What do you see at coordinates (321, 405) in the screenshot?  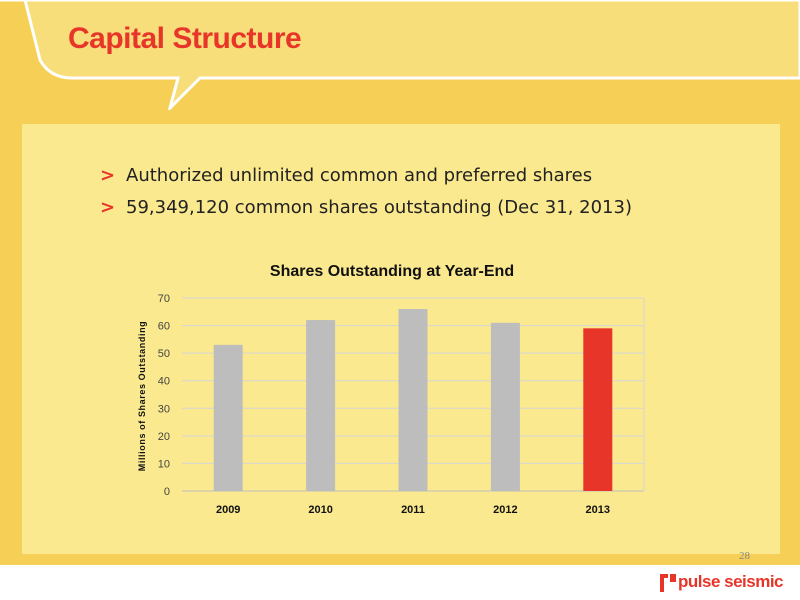 I see `bar-2010` at bounding box center [321, 405].